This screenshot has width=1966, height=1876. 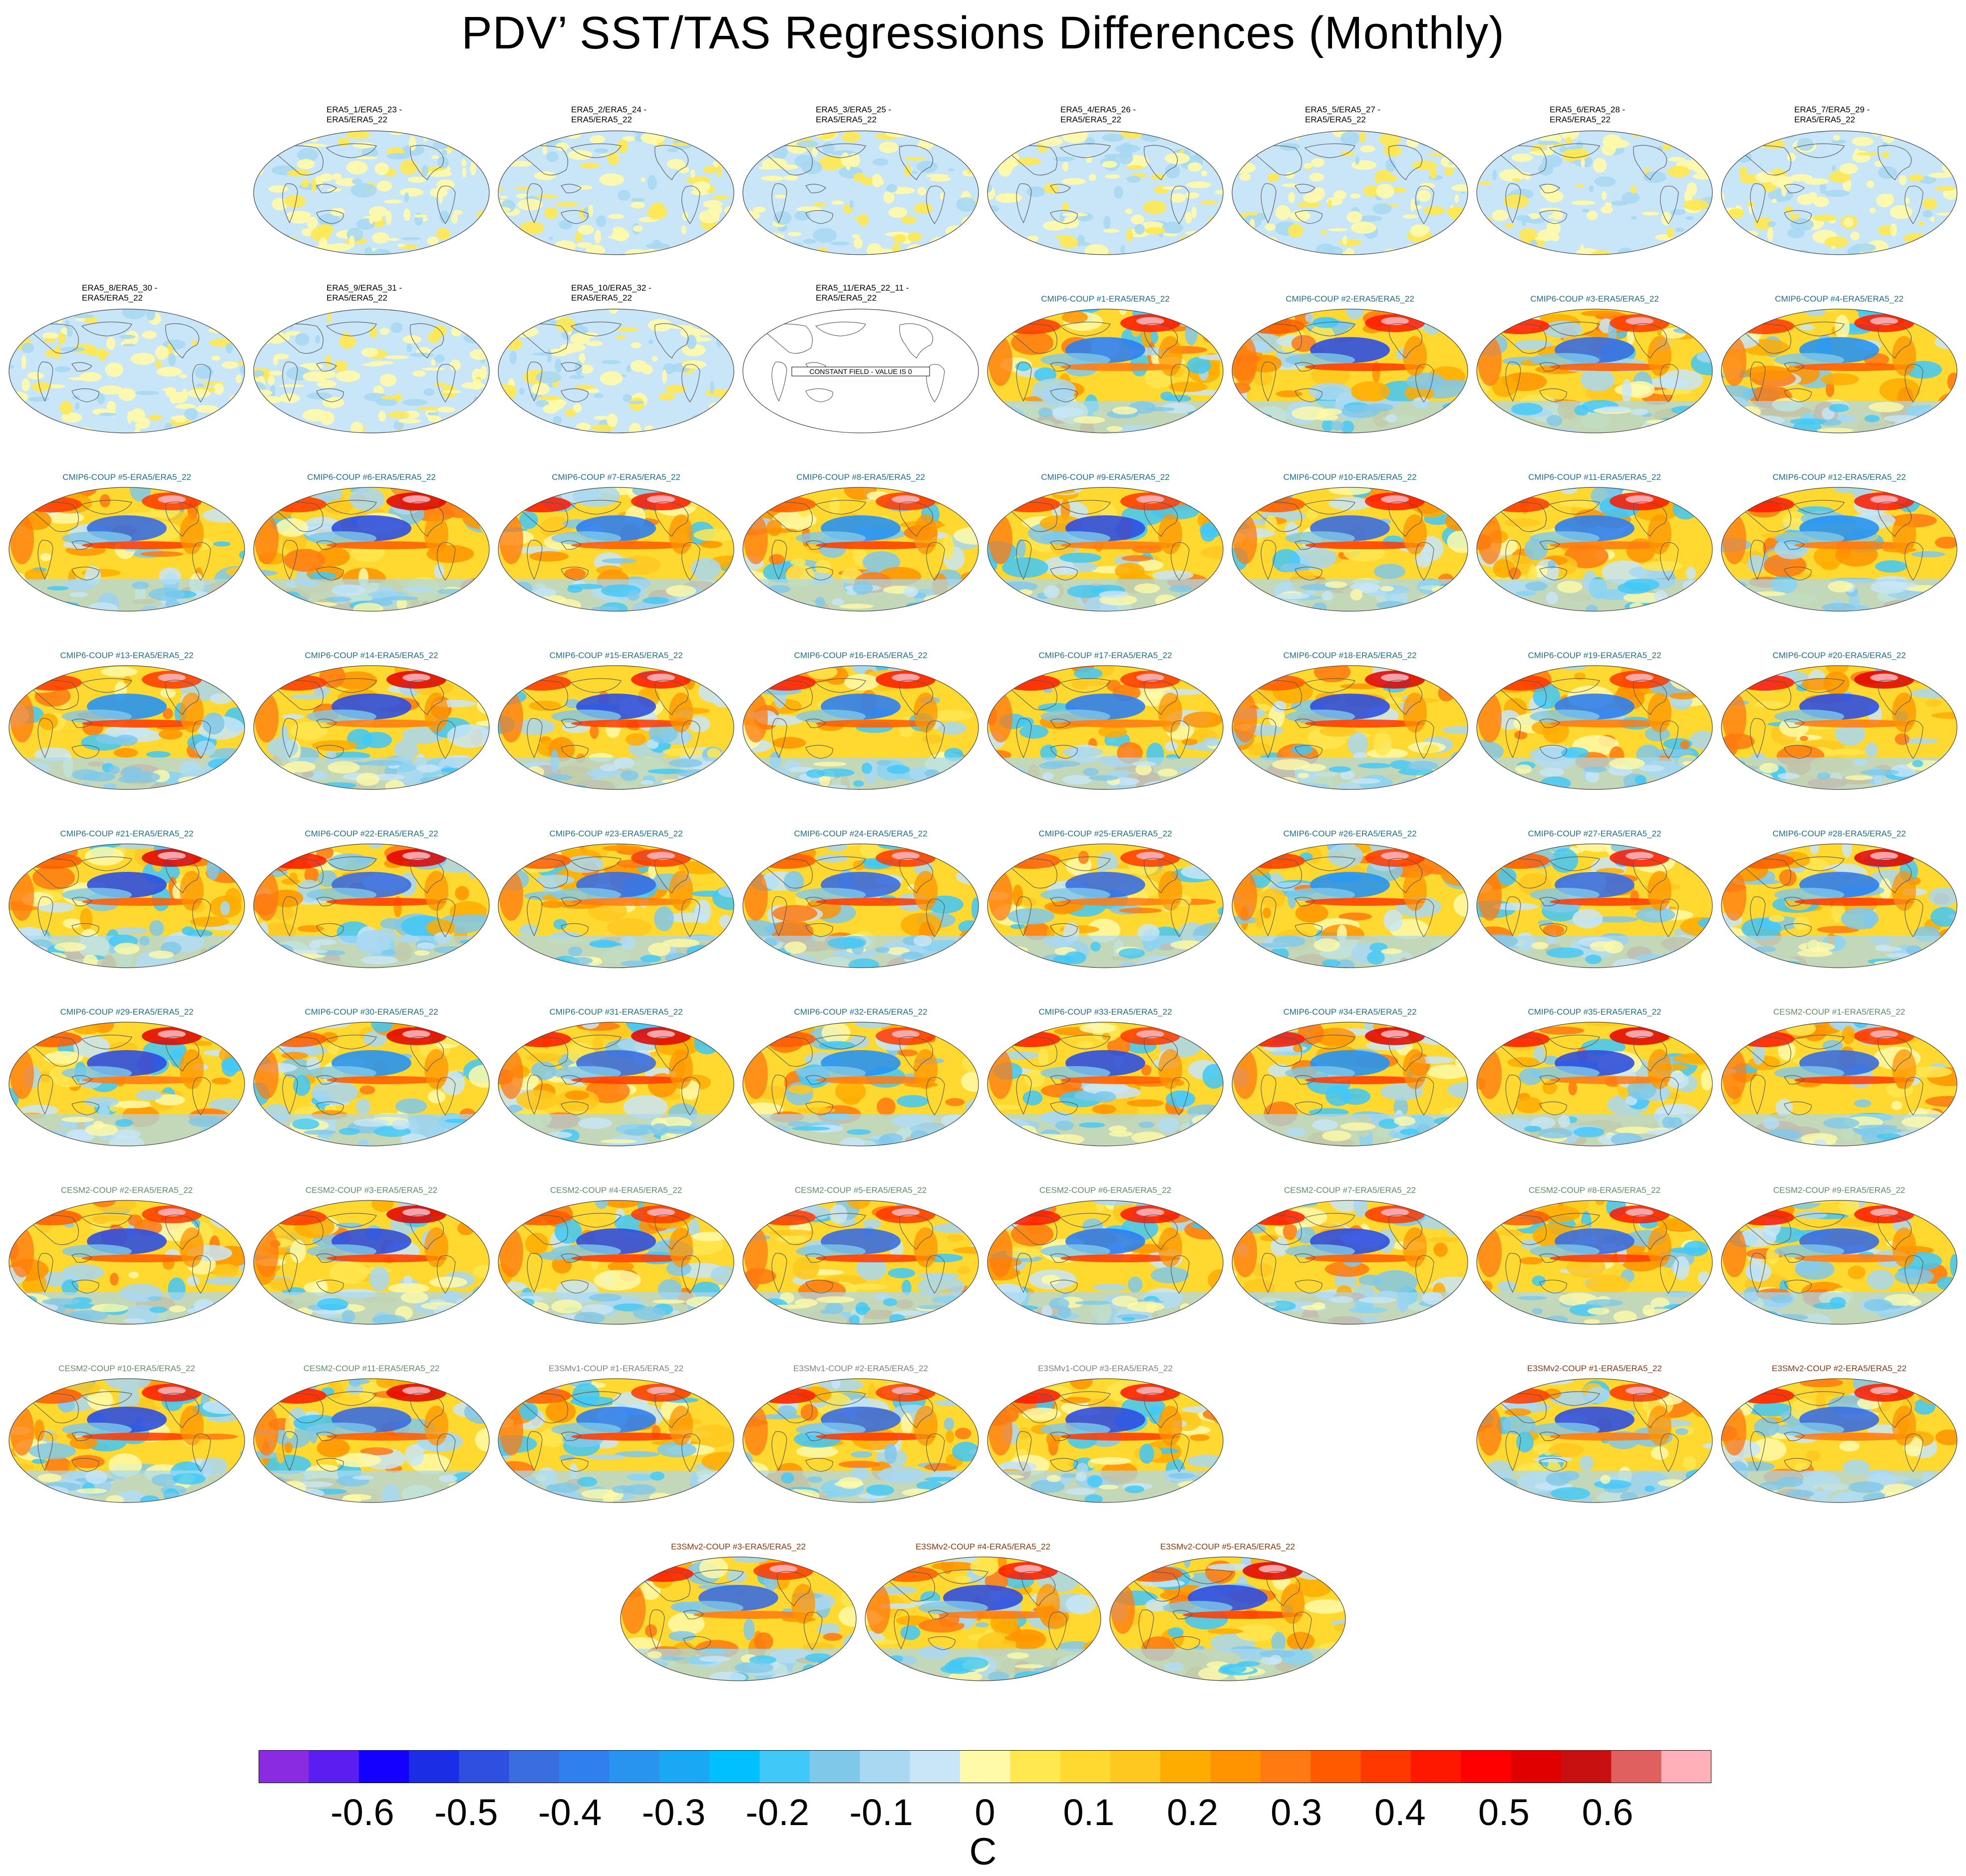 What do you see at coordinates (861, 1079) in the screenshot?
I see `map-panel: CMIP6-COUP #32-ERA5/ERA5_22` at bounding box center [861, 1079].